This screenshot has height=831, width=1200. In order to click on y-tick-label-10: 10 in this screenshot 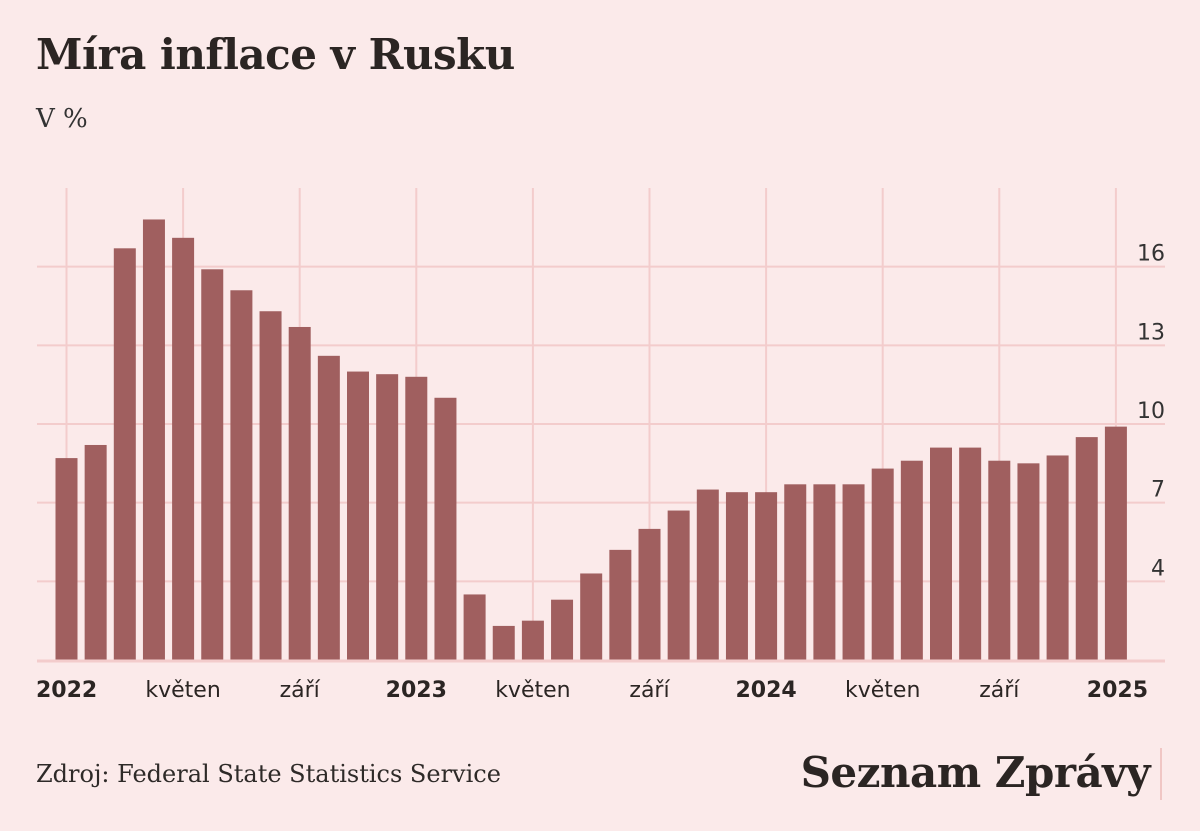, I will do `click(1151, 411)`.